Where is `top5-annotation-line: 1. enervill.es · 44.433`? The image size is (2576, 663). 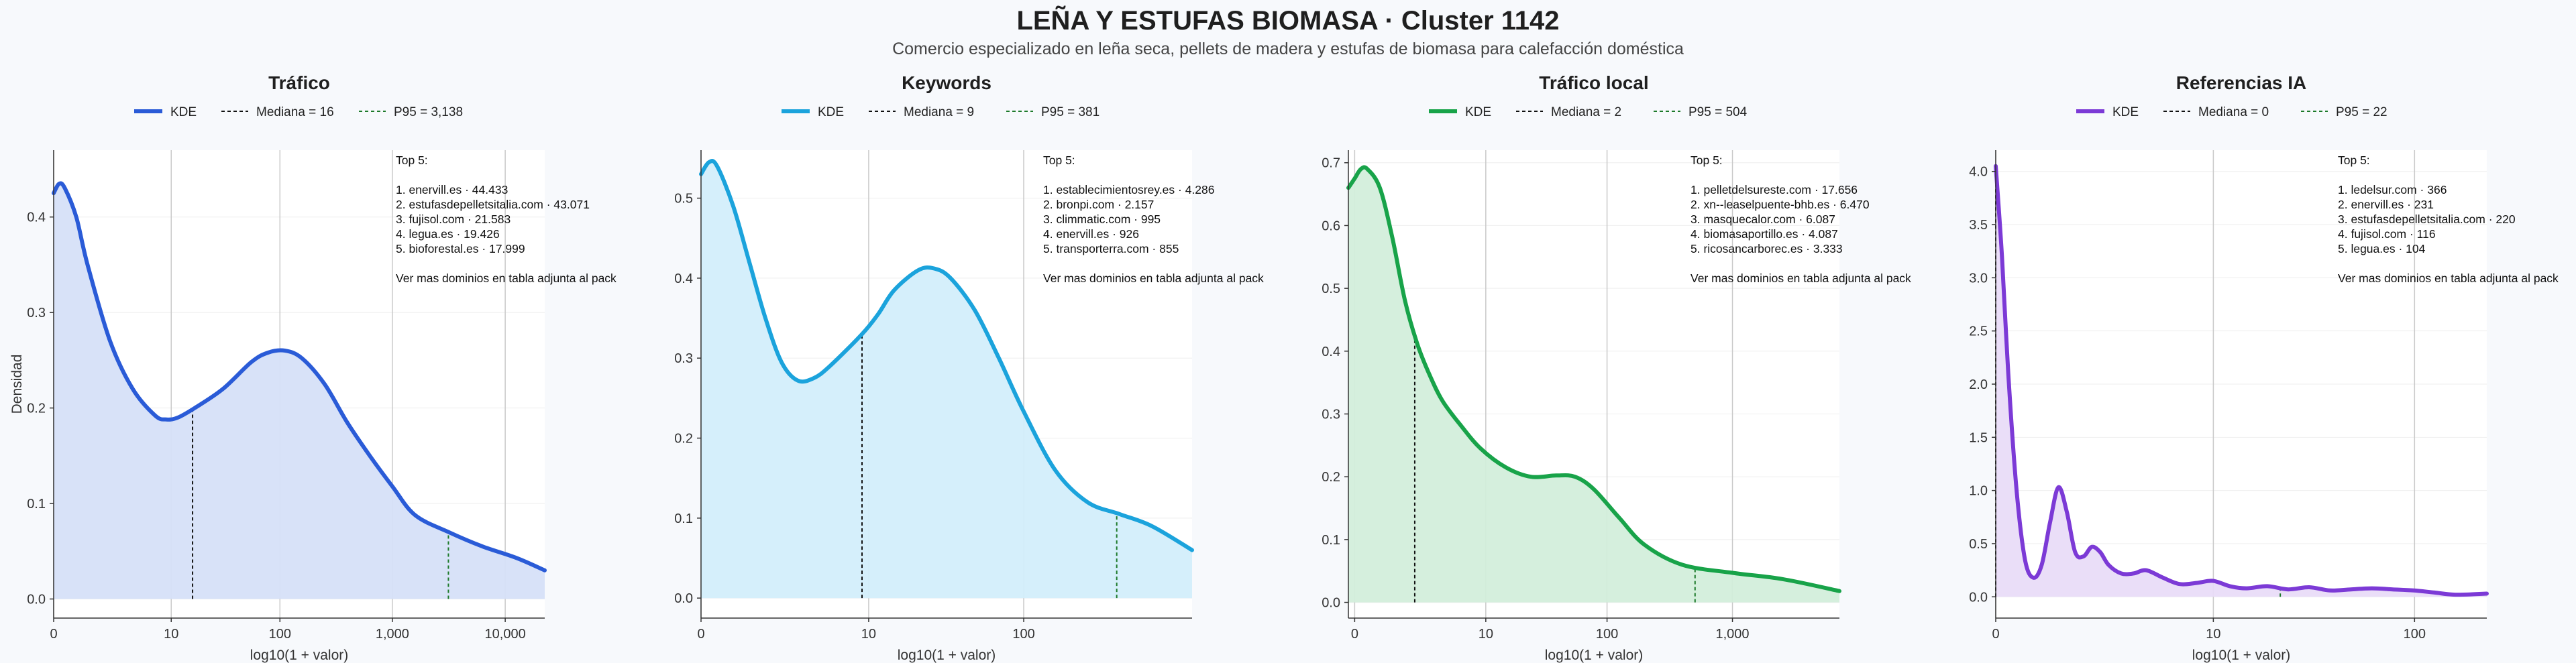
top5-annotation-line: 1. enervill.es · 44.433 is located at coordinates (452, 189).